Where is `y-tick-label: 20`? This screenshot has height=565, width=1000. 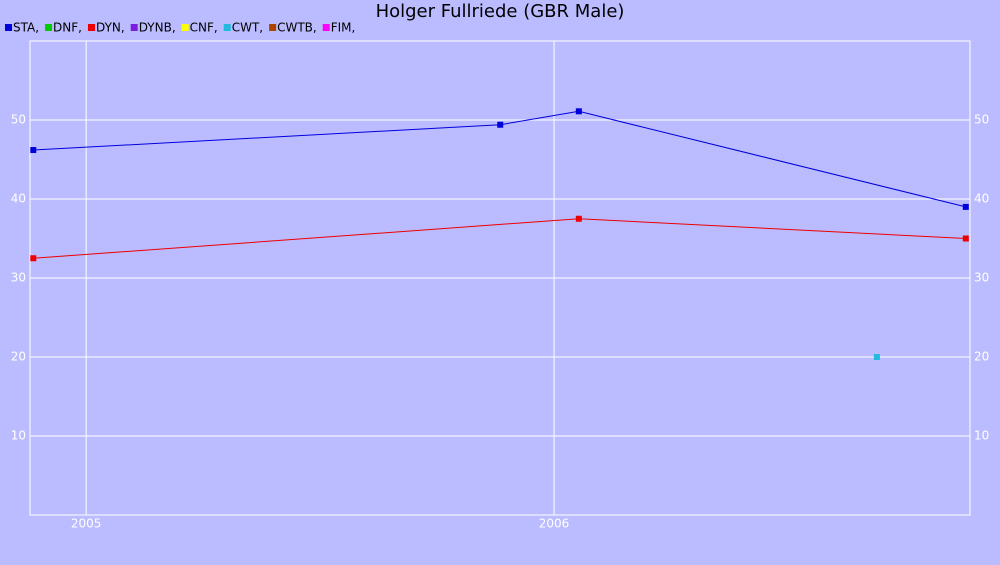 y-tick-label: 20 is located at coordinates (18, 357).